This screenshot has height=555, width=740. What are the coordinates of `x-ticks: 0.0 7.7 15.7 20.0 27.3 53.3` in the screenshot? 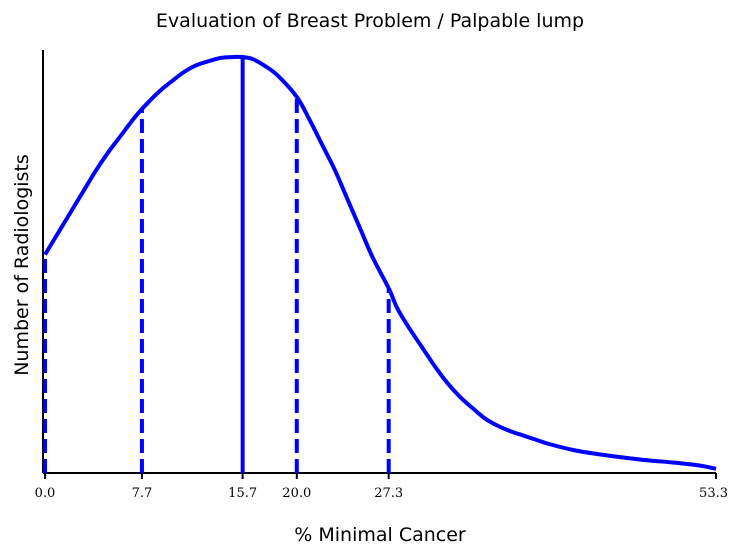 It's located at (381, 487).